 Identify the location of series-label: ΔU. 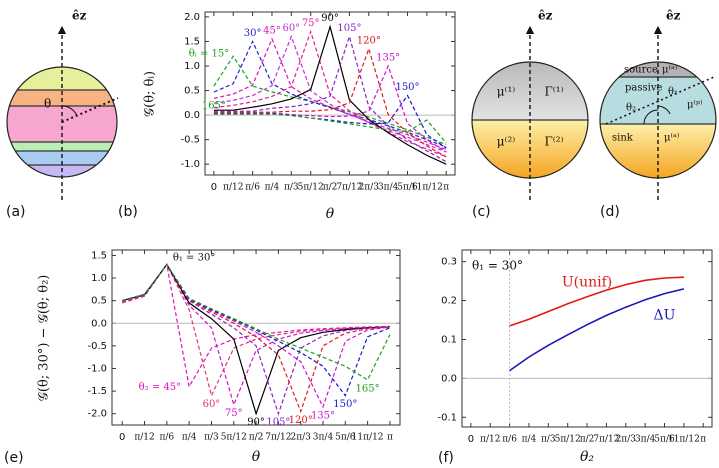
(665, 316).